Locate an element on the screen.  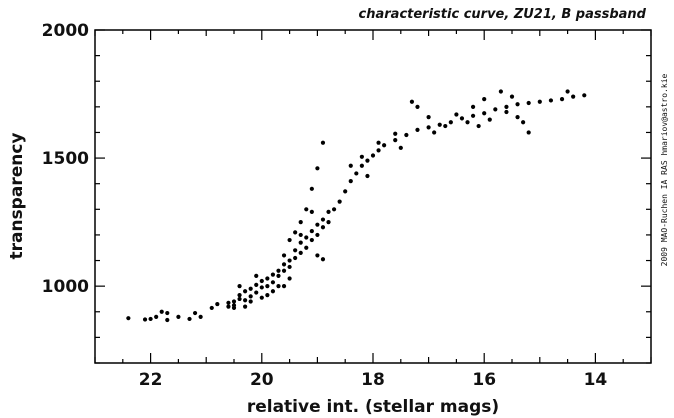
y-tick-label: 1500 is located at coordinates (65, 159).